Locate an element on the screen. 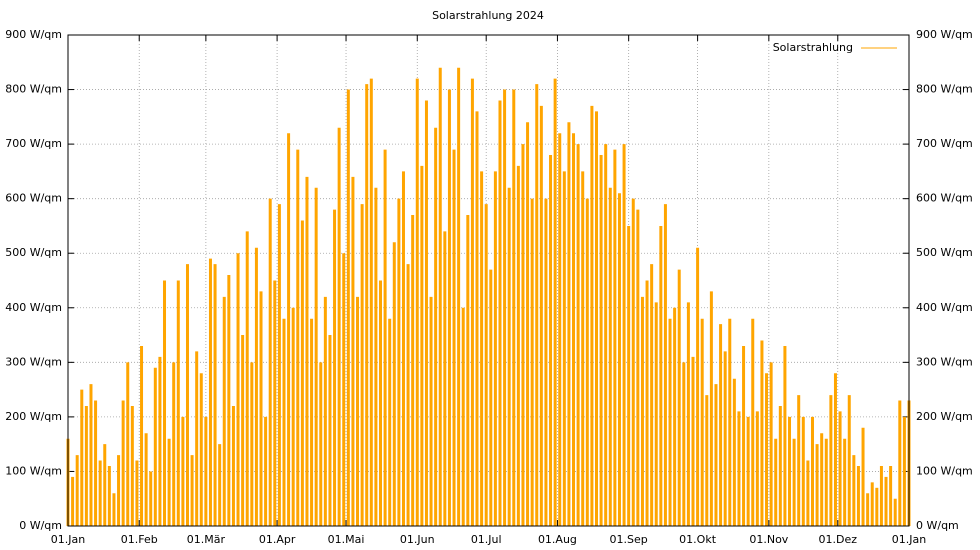  x-tick-label: 01.Mär is located at coordinates (206, 539).